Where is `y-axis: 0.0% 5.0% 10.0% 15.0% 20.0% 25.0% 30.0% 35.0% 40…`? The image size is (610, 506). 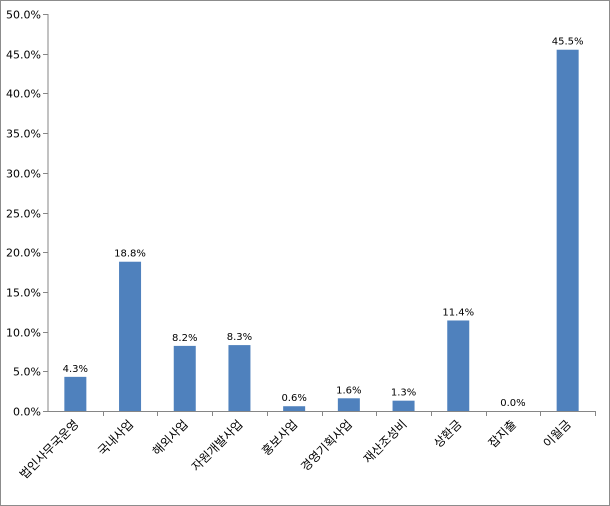
y-axis: 0.0% 5.0% 10.0% 15.0% 20.0% 25.0% 30.0% 35.0% 40… is located at coordinates (27, 214).